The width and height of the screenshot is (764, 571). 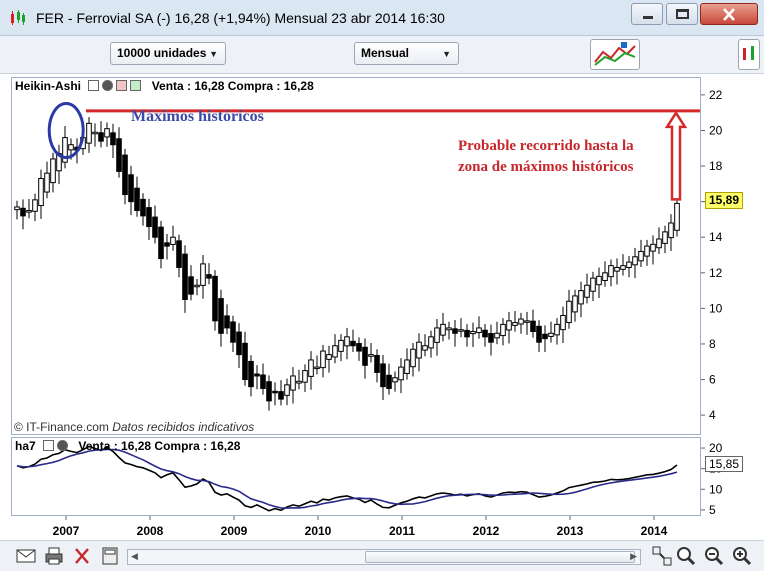 I want to click on move-up-icon, so click(x=136, y=85).